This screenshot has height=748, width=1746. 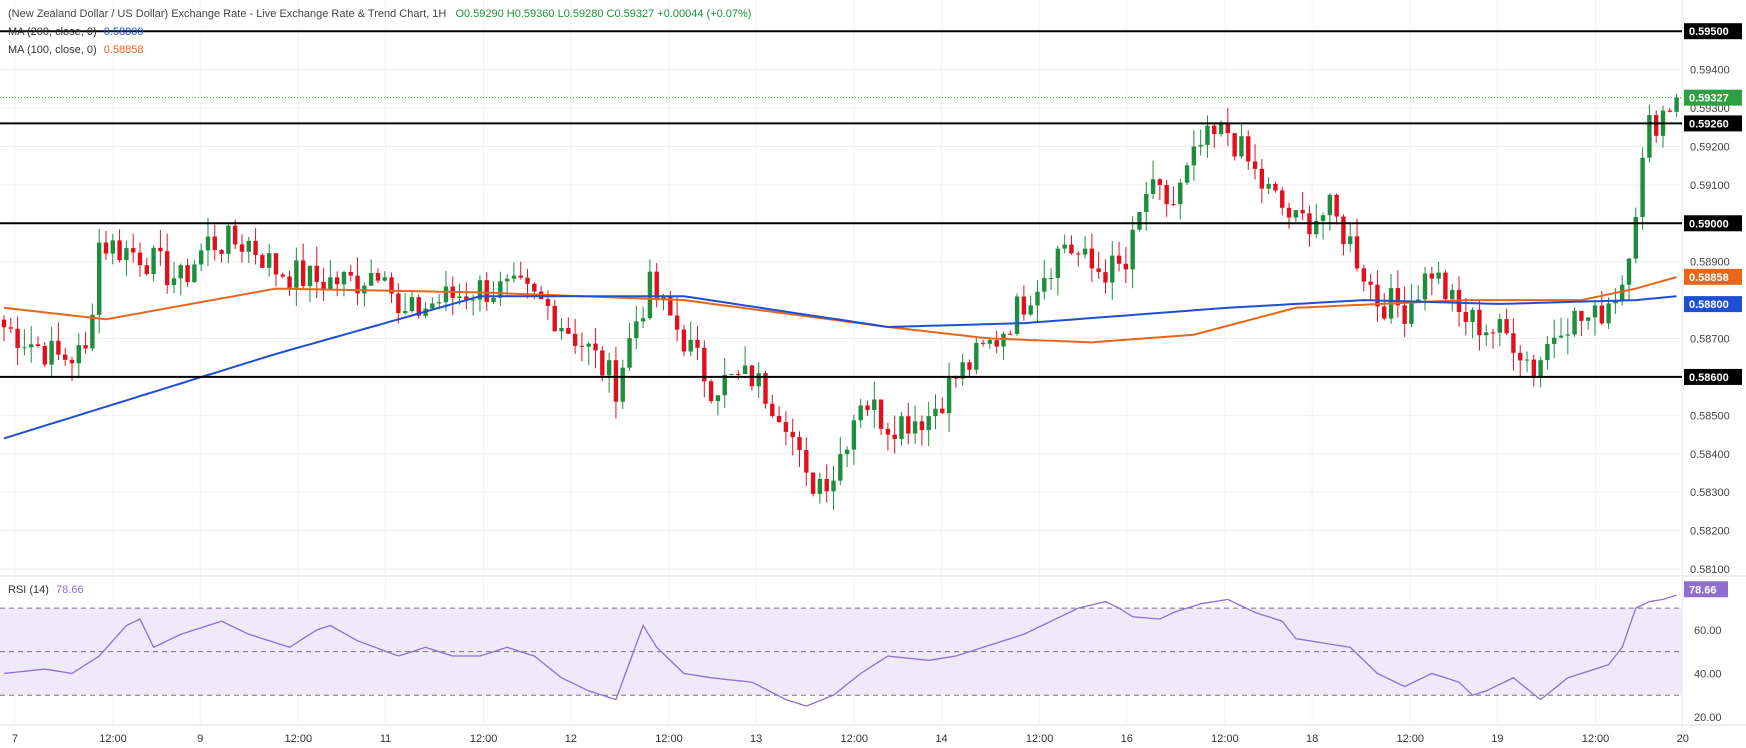 I want to click on ma200-legend: MA (200, close, 0) 0.58800, so click(x=75, y=32).